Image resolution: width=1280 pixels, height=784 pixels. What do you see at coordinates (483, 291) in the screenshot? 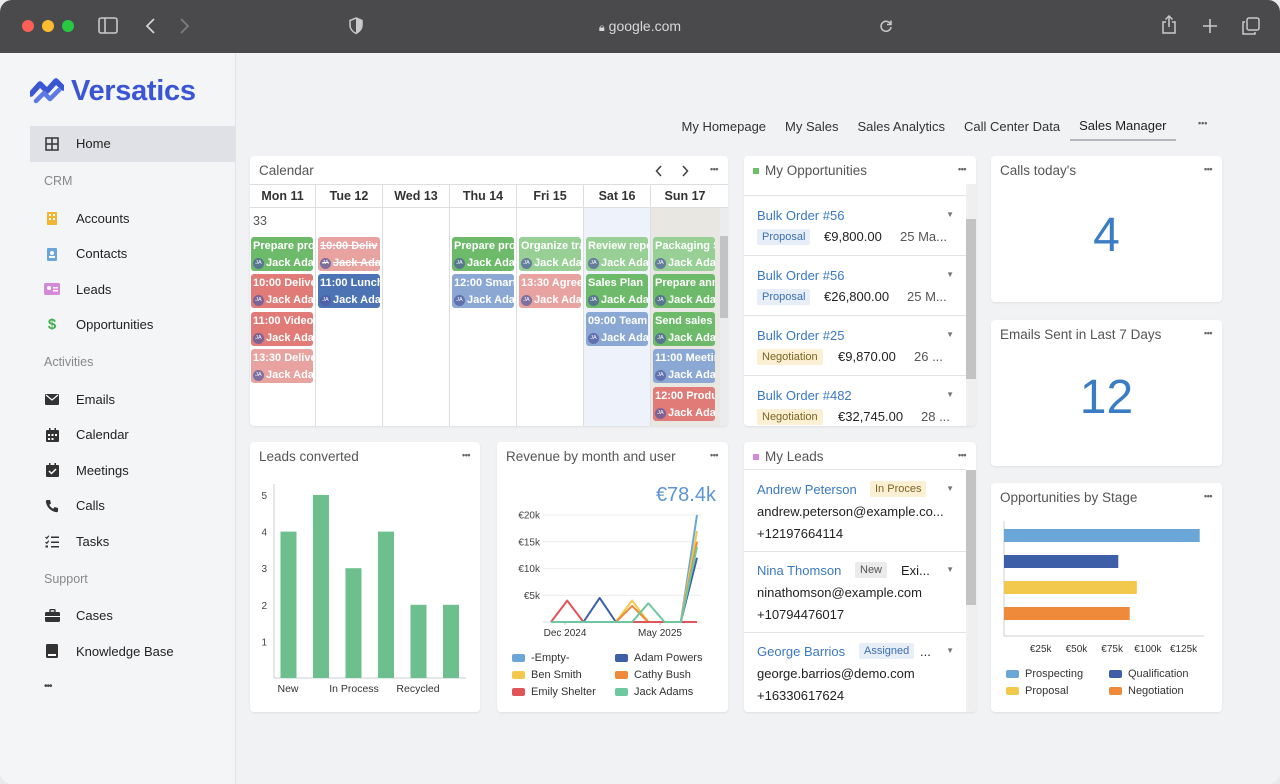
I see `calendar-event: 12:00 Smart JA Jack Ada` at bounding box center [483, 291].